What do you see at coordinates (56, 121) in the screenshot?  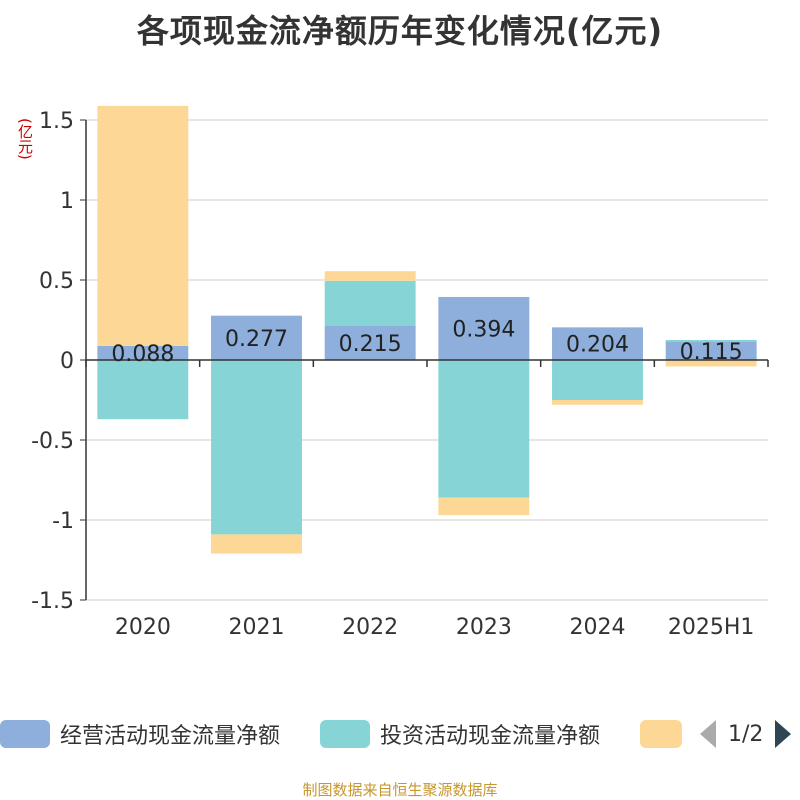 I see `y-tick-label: 1.5` at bounding box center [56, 121].